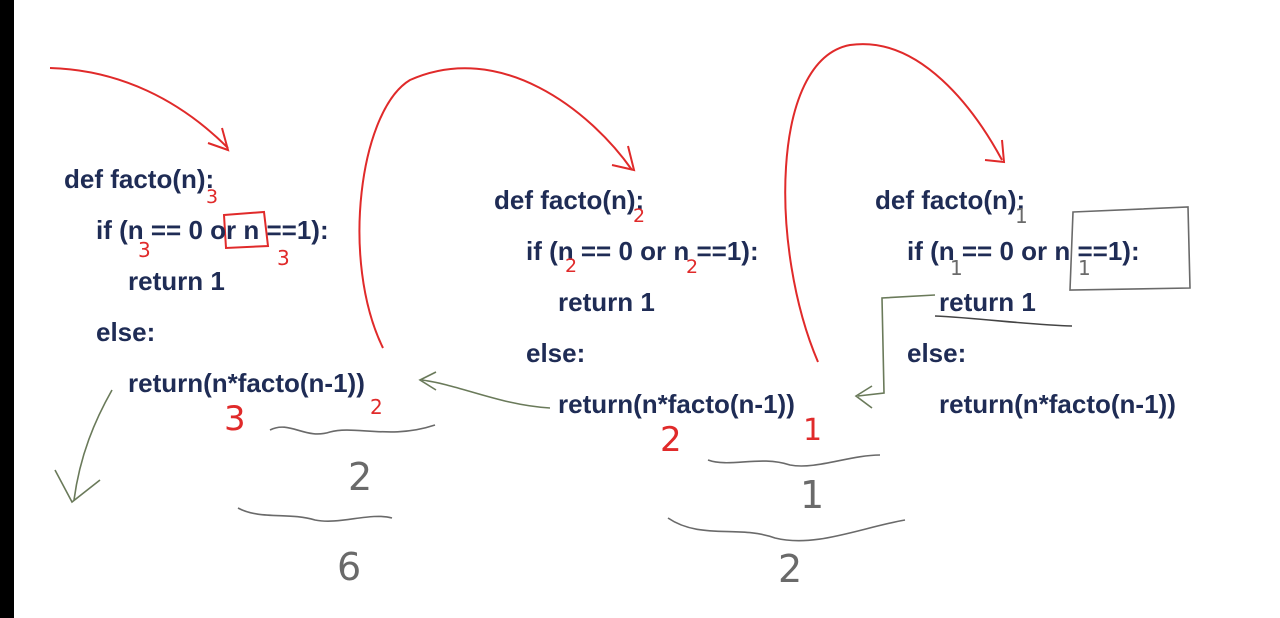 This screenshot has height=618, width=1280. Describe the element at coordinates (212, 230) in the screenshot. I see `frame-1-if-line: if (n == 0 or n ==1):` at that location.